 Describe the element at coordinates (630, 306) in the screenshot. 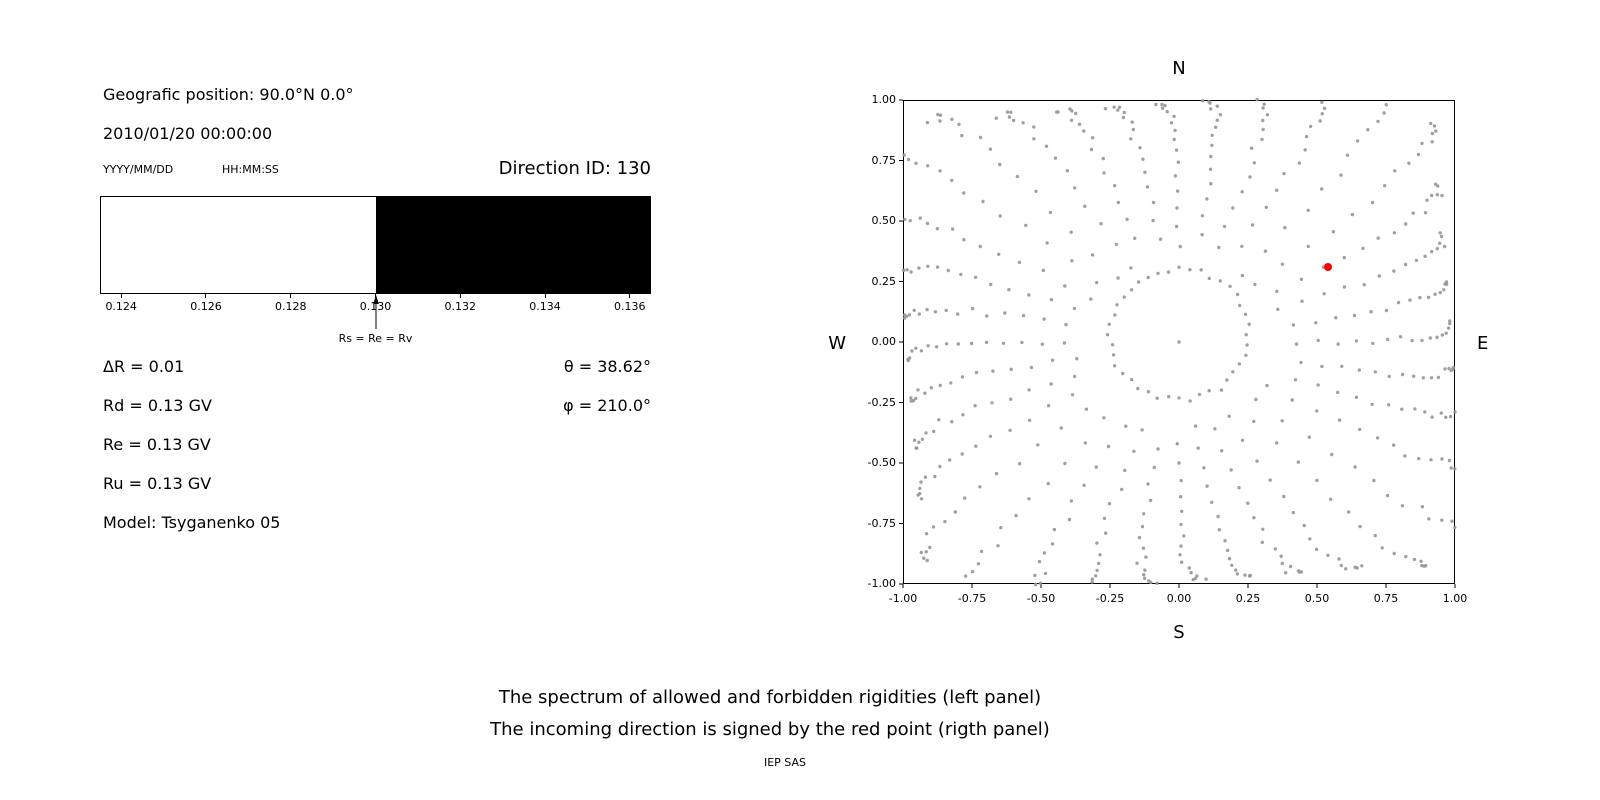

I see `spectrum-tick-label: 0.136` at that location.